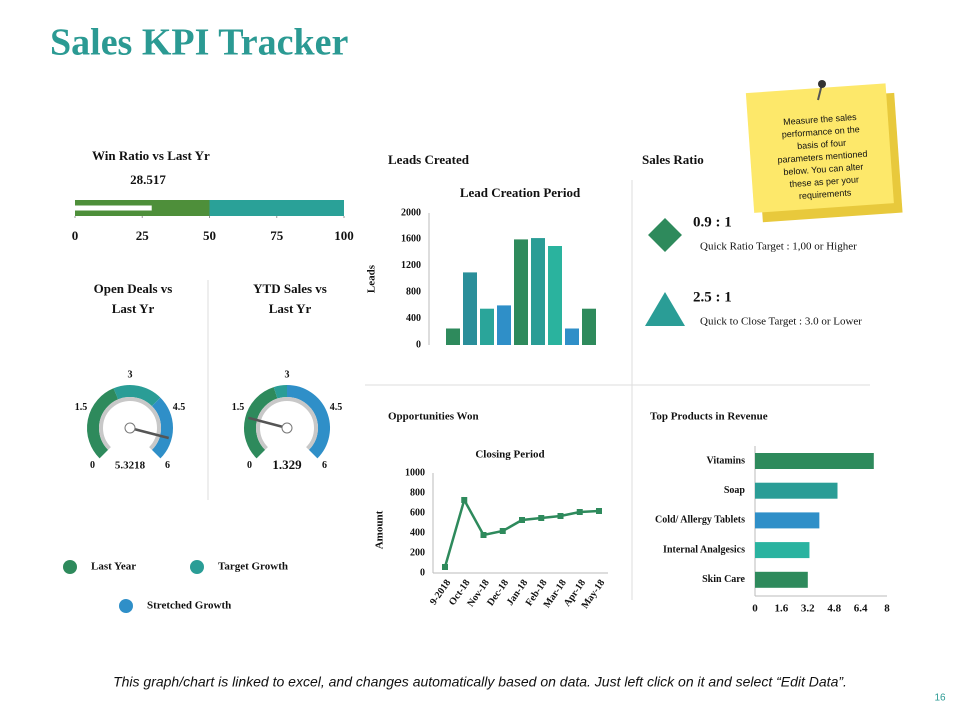 Image resolution: width=960 pixels, height=720 pixels. What do you see at coordinates (521, 532) in the screenshot?
I see `line` at bounding box center [521, 532].